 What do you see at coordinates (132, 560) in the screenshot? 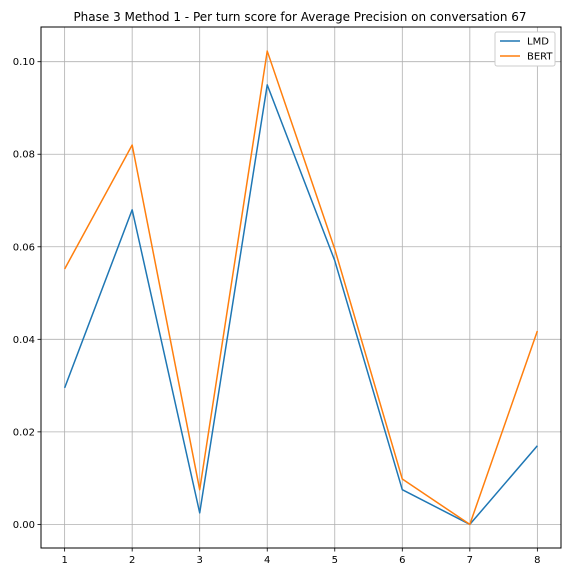
I see `x-tick-label: 2` at bounding box center [132, 560].